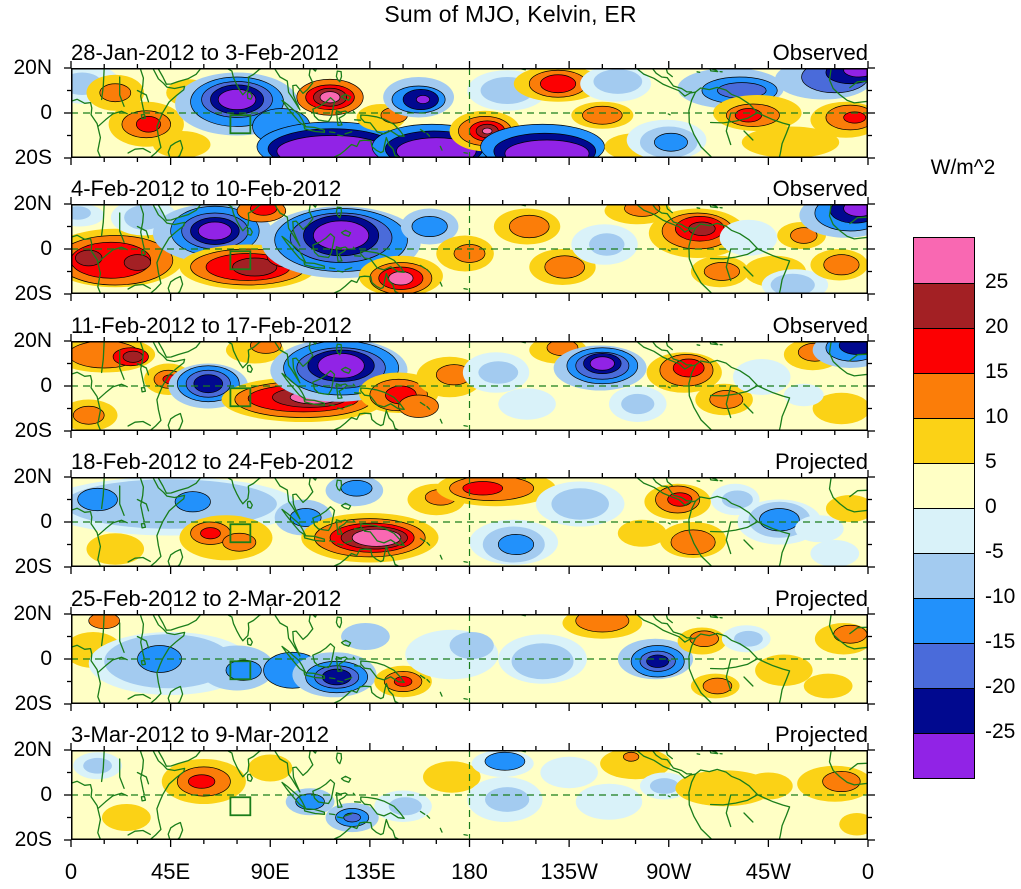 This screenshot has height=889, width=1021. What do you see at coordinates (46, 385) in the screenshot?
I see `y-axis-label: 0` at bounding box center [46, 385].